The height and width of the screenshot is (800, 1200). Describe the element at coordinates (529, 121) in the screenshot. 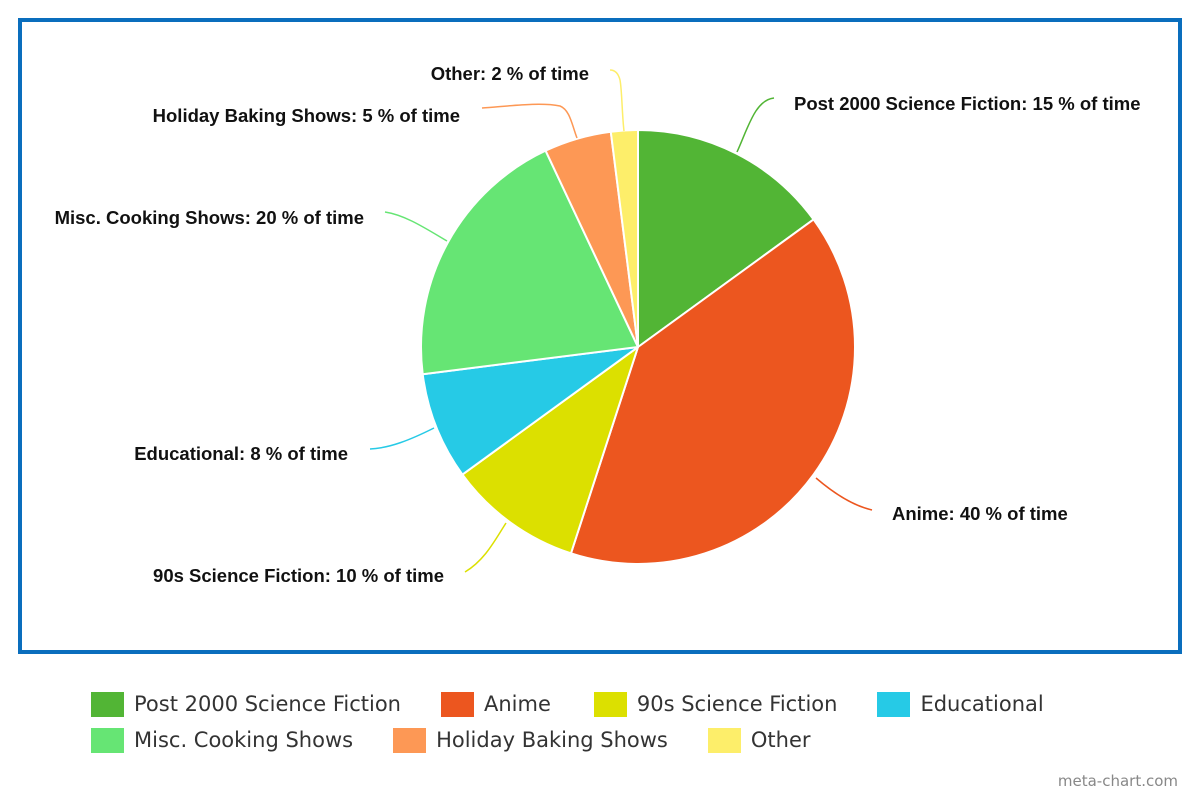

I see `connector-baking` at that location.